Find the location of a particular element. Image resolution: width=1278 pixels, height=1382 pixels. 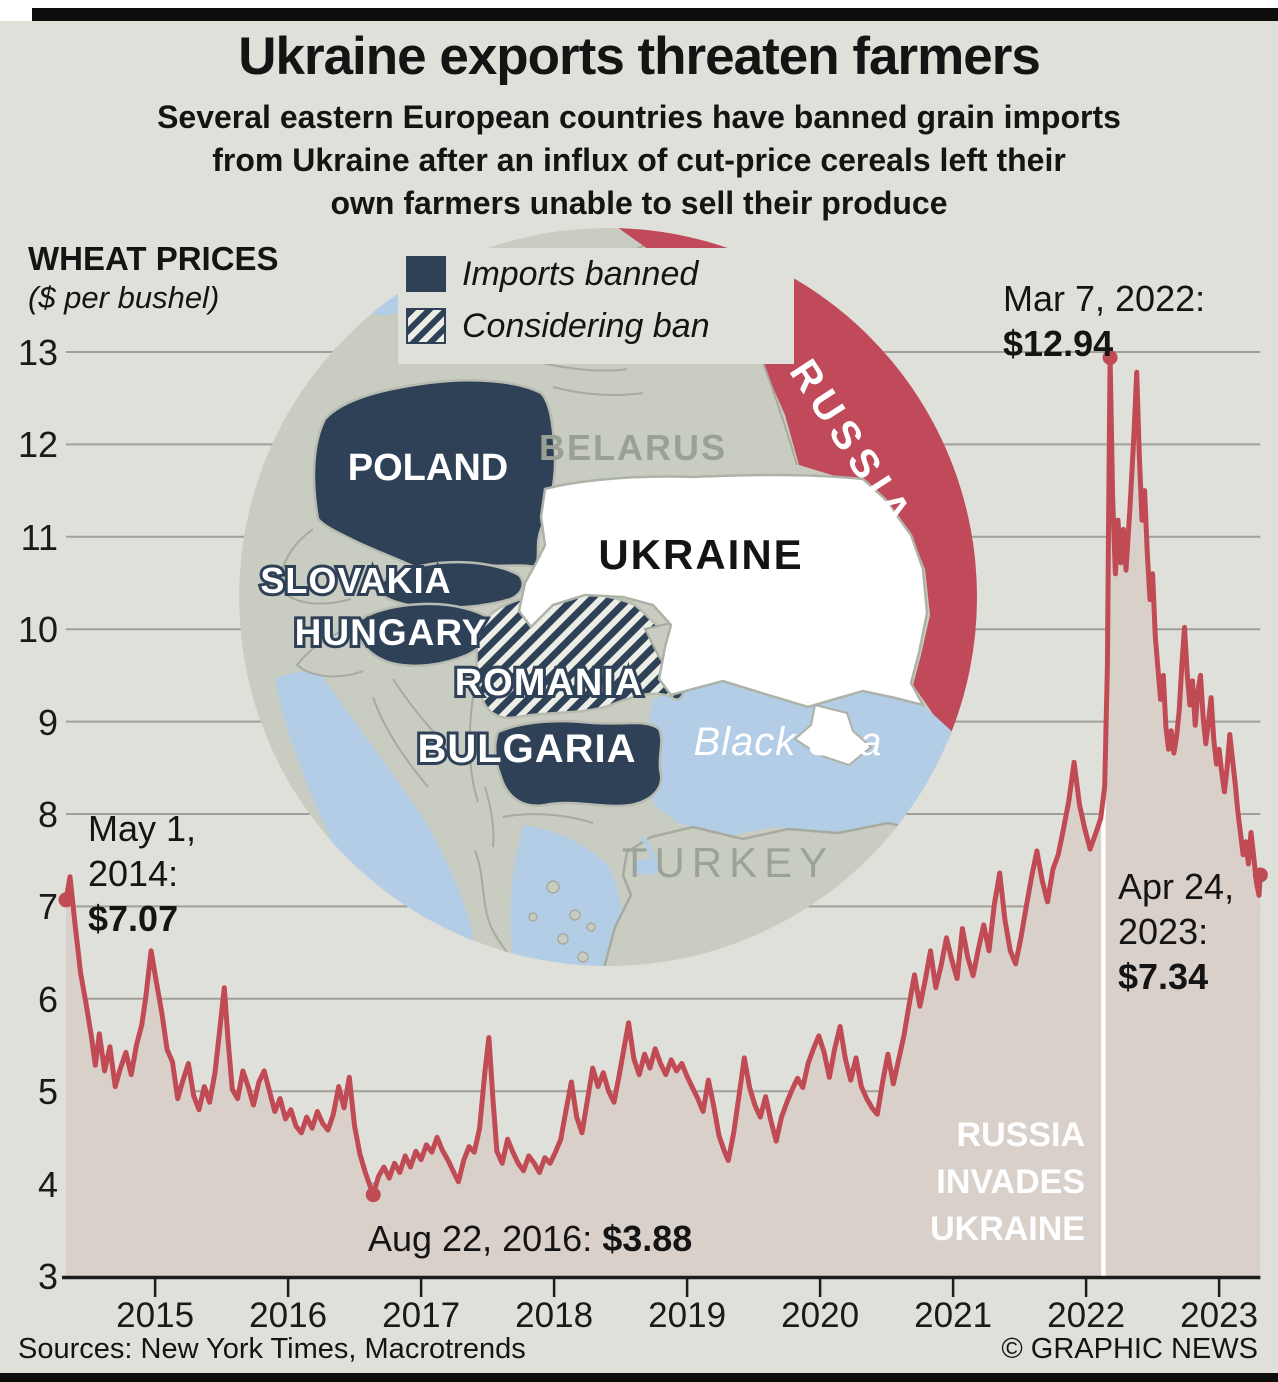

annotation-invasion-line: RUSSIA is located at coordinates (1020, 1135).